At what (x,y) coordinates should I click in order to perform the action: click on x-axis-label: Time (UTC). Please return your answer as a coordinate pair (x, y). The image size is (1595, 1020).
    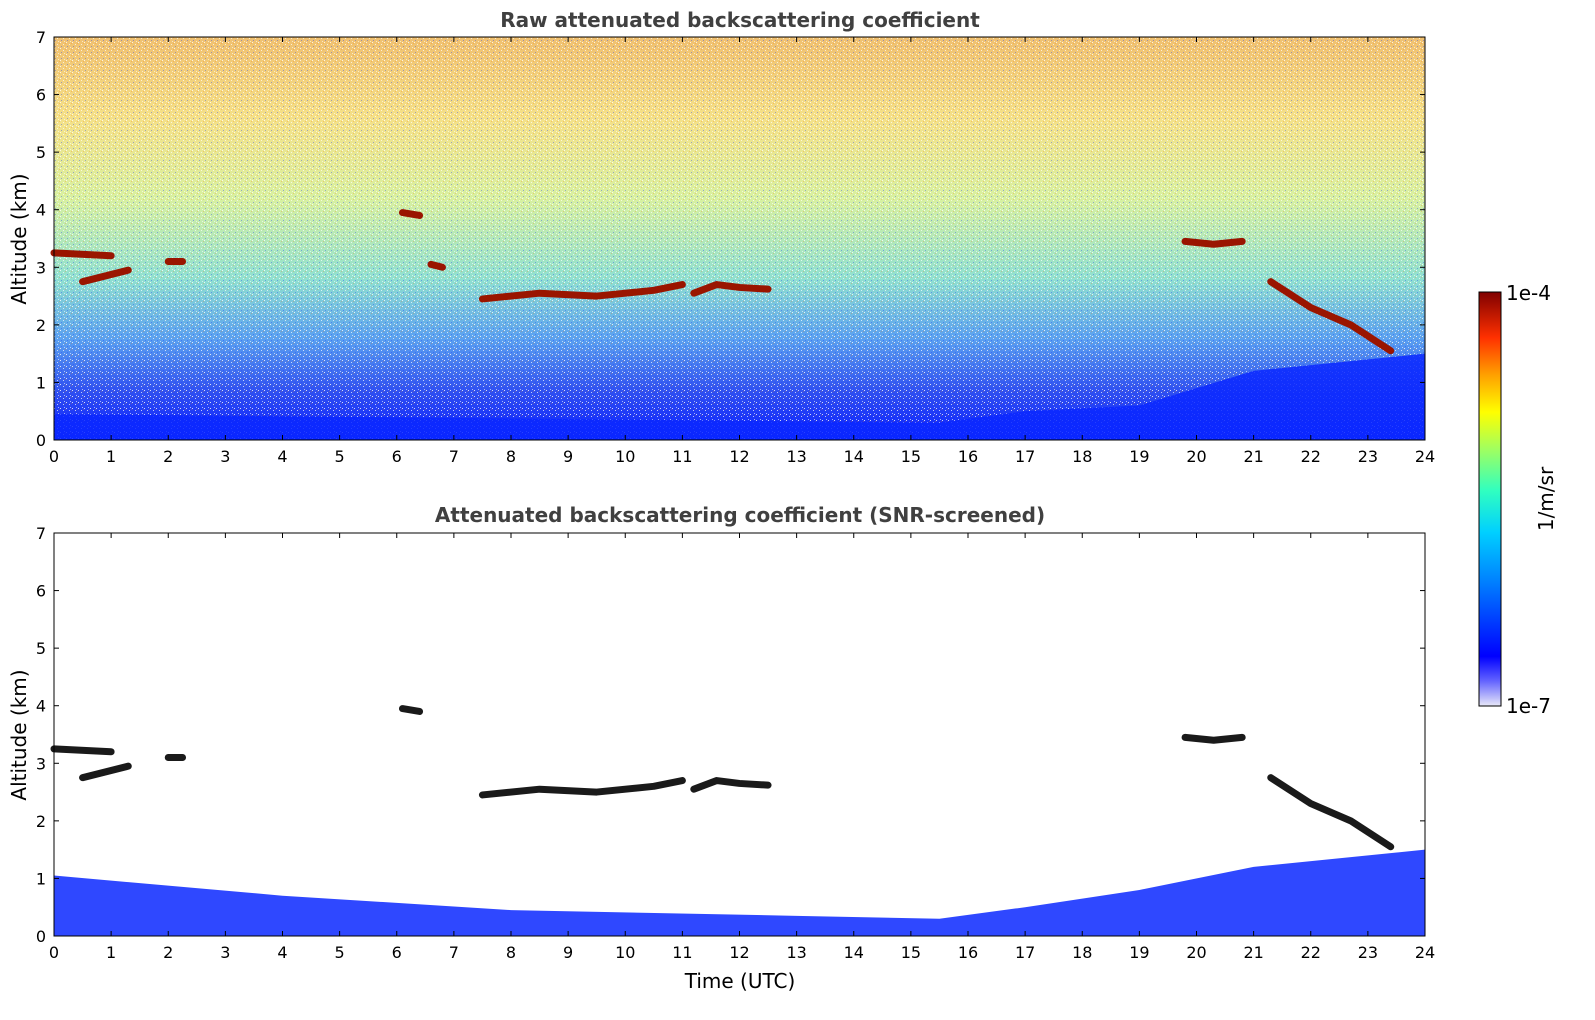
    Looking at the image, I should click on (740, 981).